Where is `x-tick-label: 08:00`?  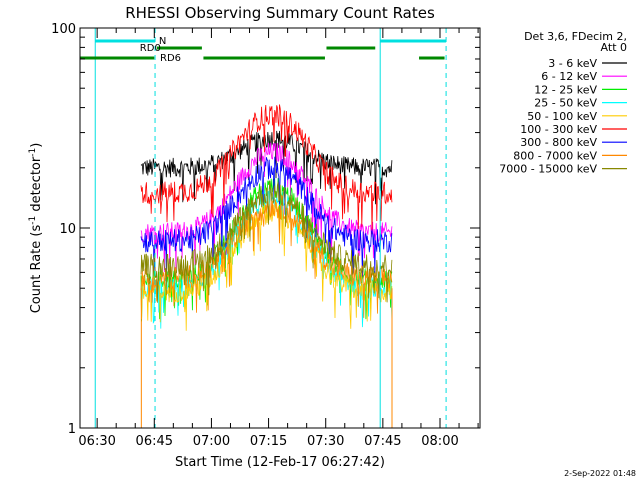 x-tick-label: 08:00 is located at coordinates (439, 441).